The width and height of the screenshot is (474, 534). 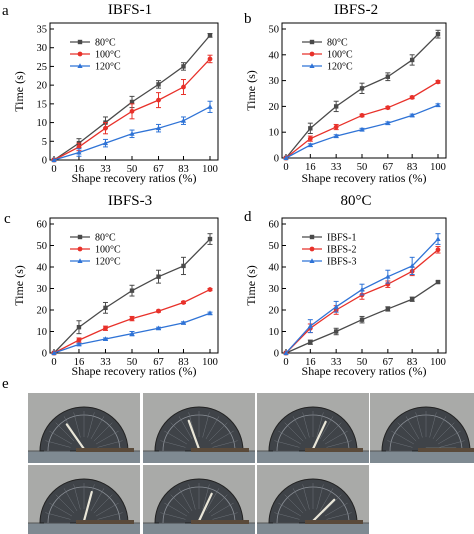 I want to click on panel-letter: b, so click(x=248, y=19).